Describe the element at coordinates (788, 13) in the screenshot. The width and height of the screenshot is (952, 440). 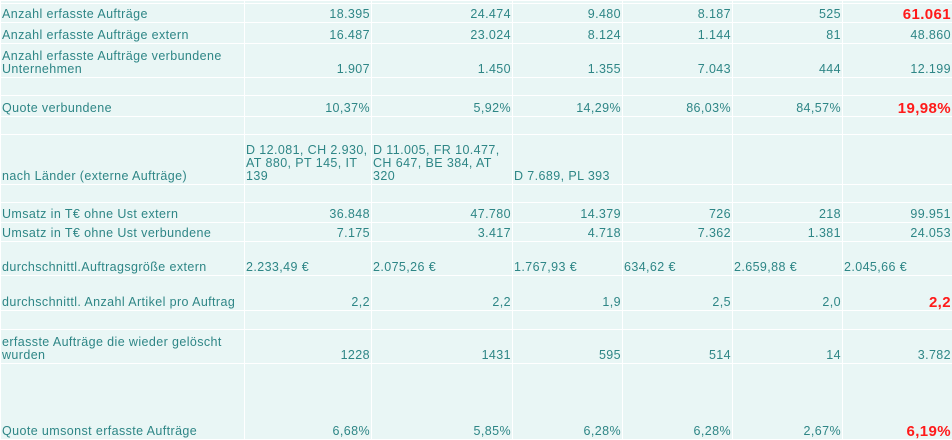
I see `value-cell: 525` at that location.